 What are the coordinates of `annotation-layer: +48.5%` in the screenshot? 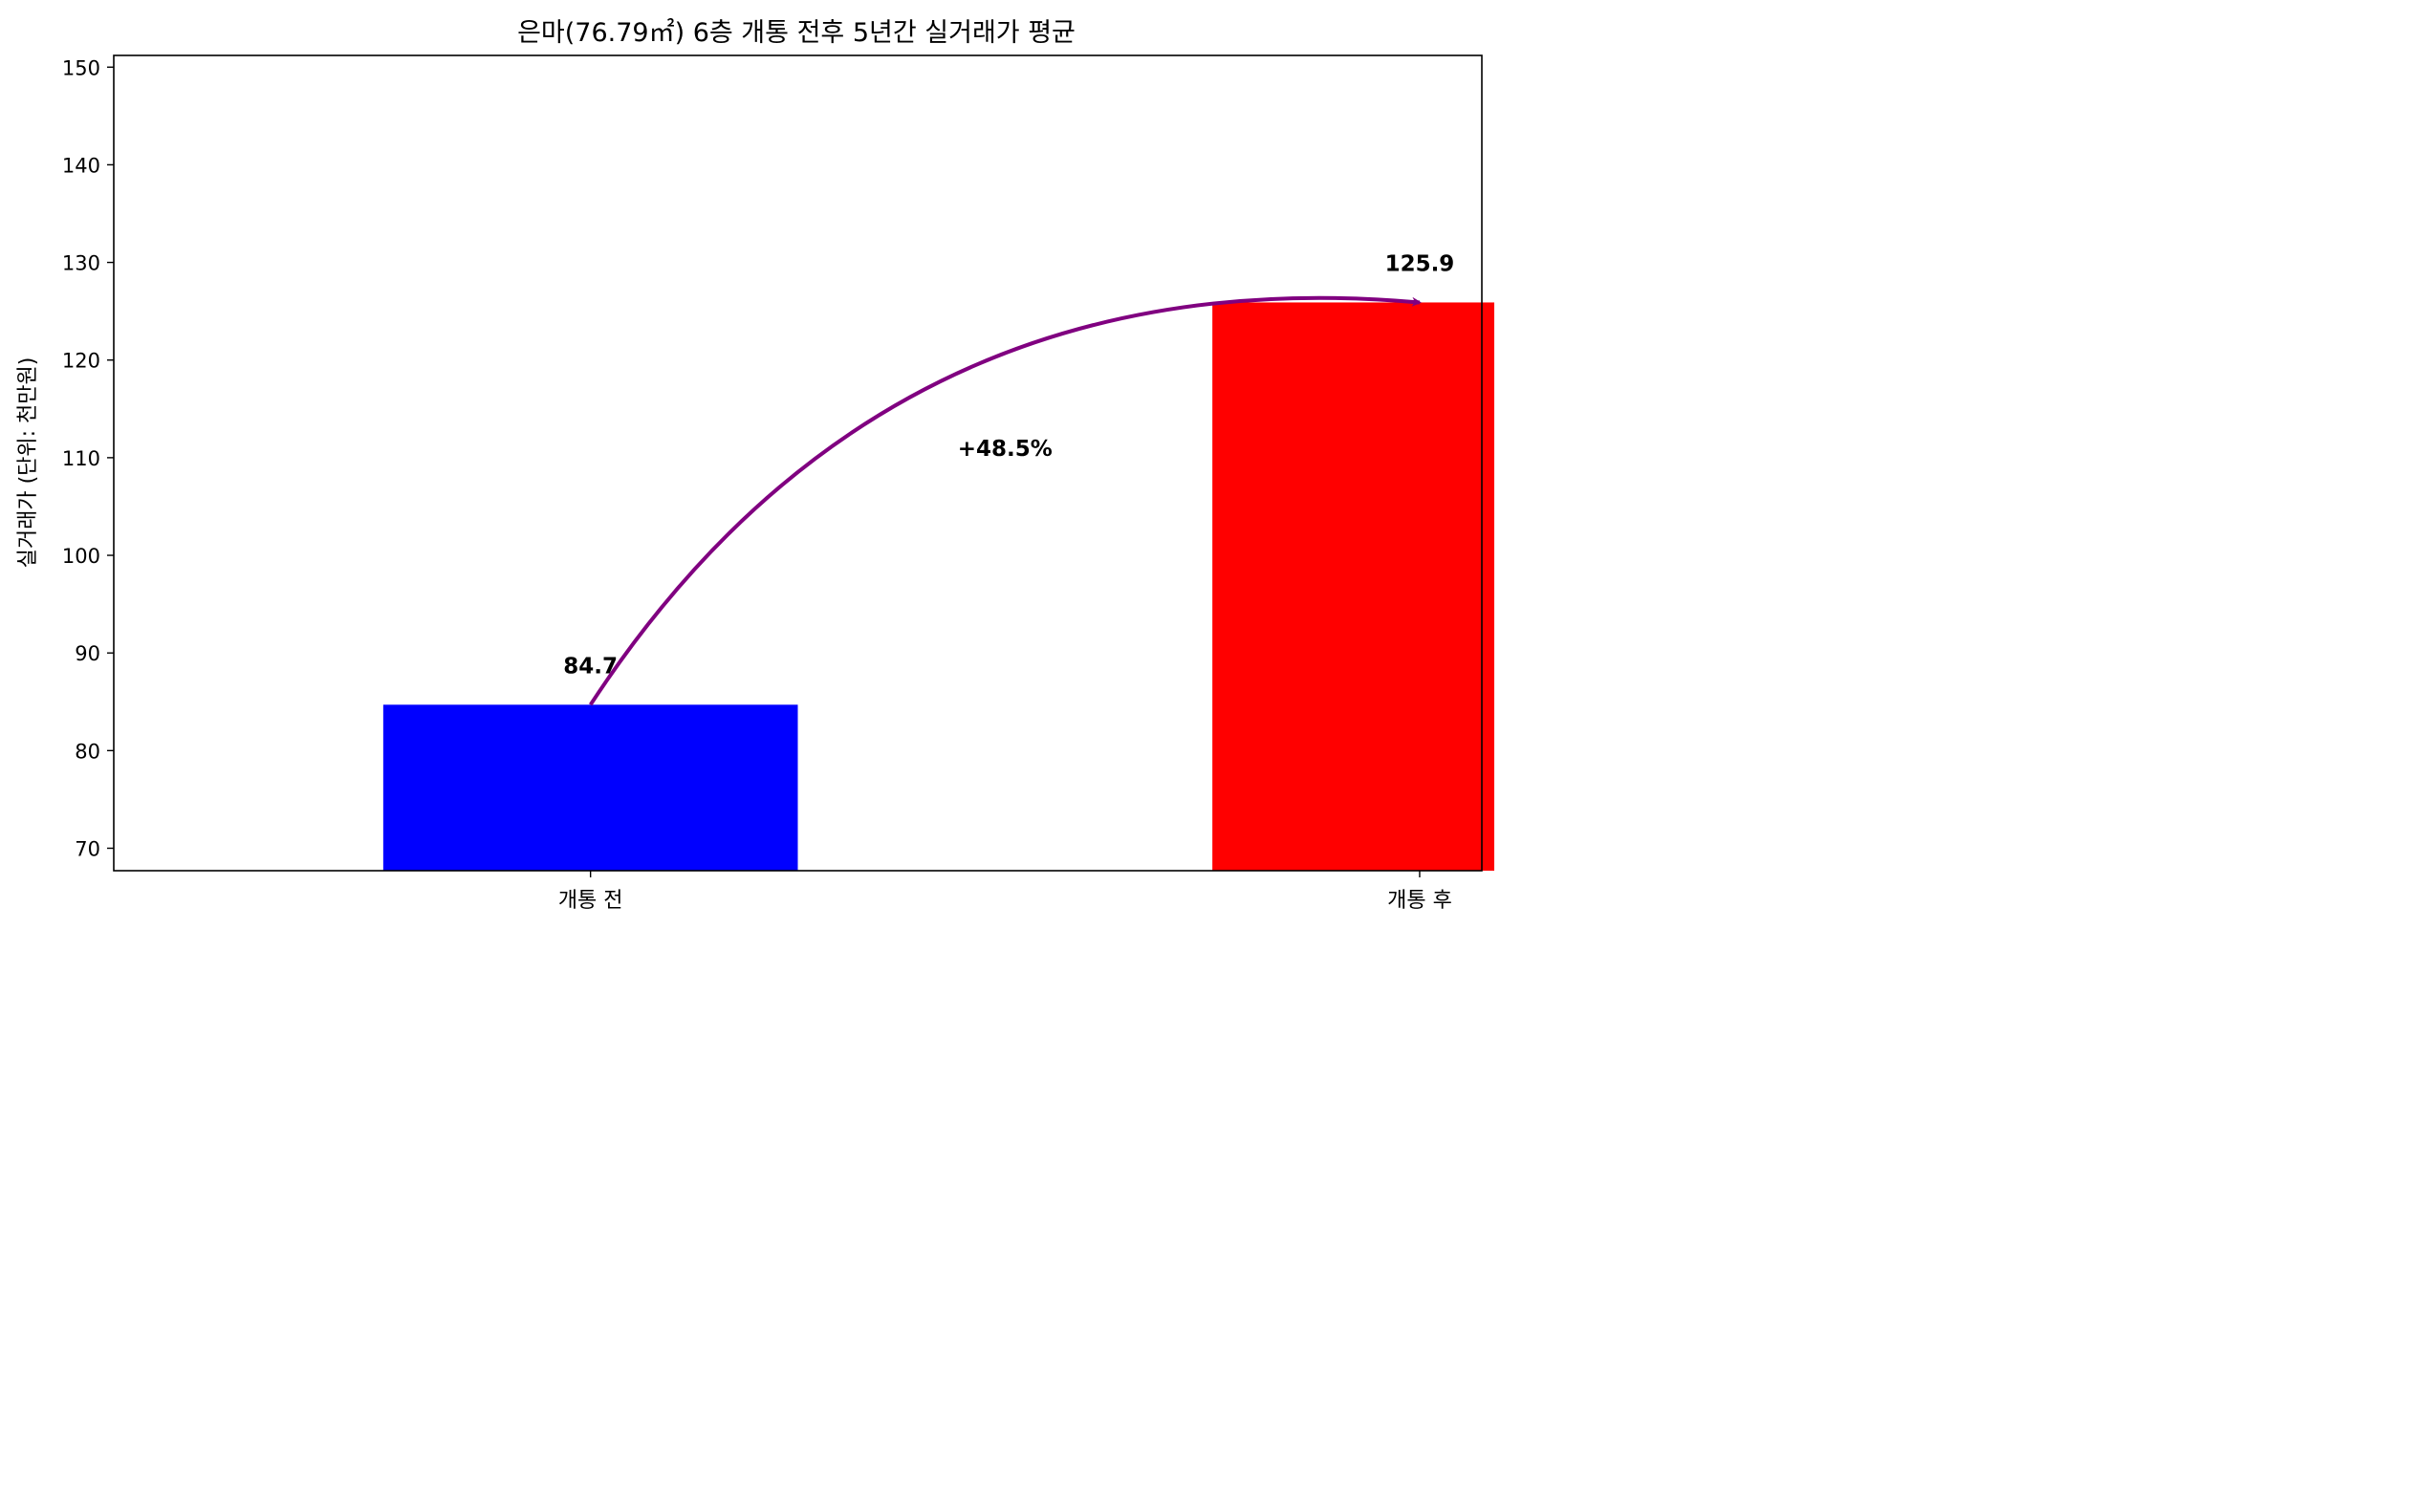 It's located at (1006, 501).